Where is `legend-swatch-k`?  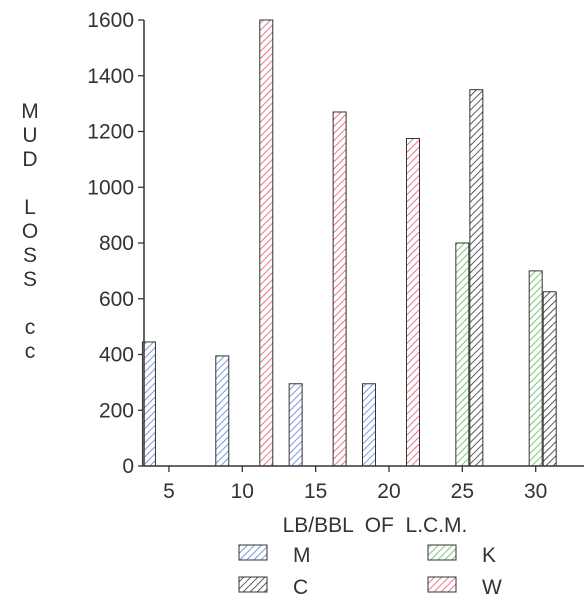
legend-swatch-k is located at coordinates (442, 552).